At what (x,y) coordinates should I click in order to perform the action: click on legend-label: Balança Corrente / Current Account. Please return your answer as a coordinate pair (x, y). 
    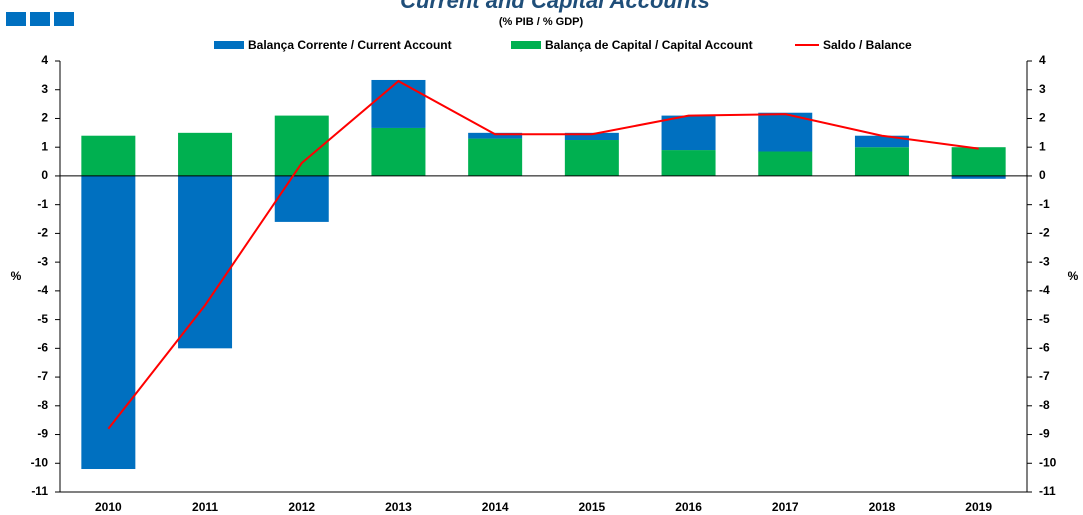
    Looking at the image, I should click on (350, 45).